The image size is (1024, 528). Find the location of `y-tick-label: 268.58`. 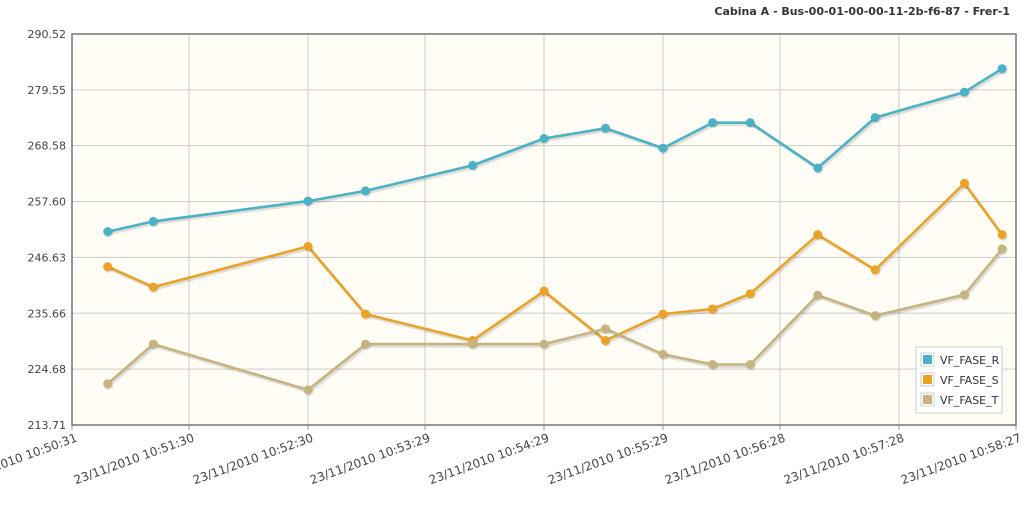

y-tick-label: 268.58 is located at coordinates (47, 146).